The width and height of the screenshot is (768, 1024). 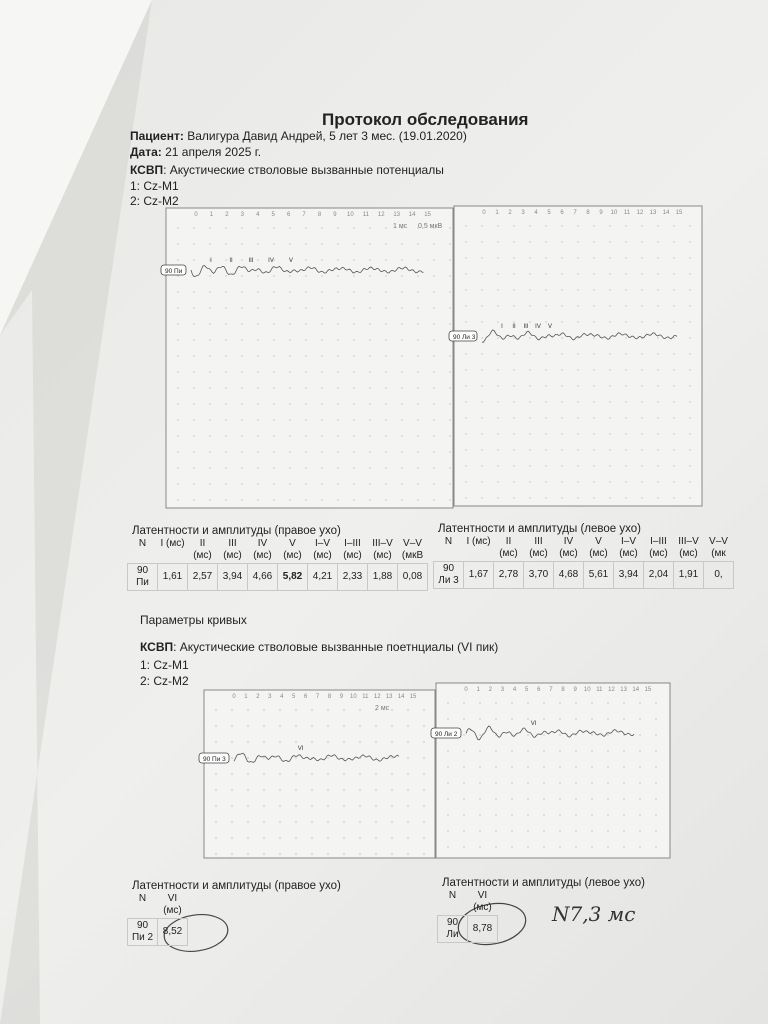 What do you see at coordinates (482, 901) in the screenshot?
I see `header-cell: VI (мс)` at bounding box center [482, 901].